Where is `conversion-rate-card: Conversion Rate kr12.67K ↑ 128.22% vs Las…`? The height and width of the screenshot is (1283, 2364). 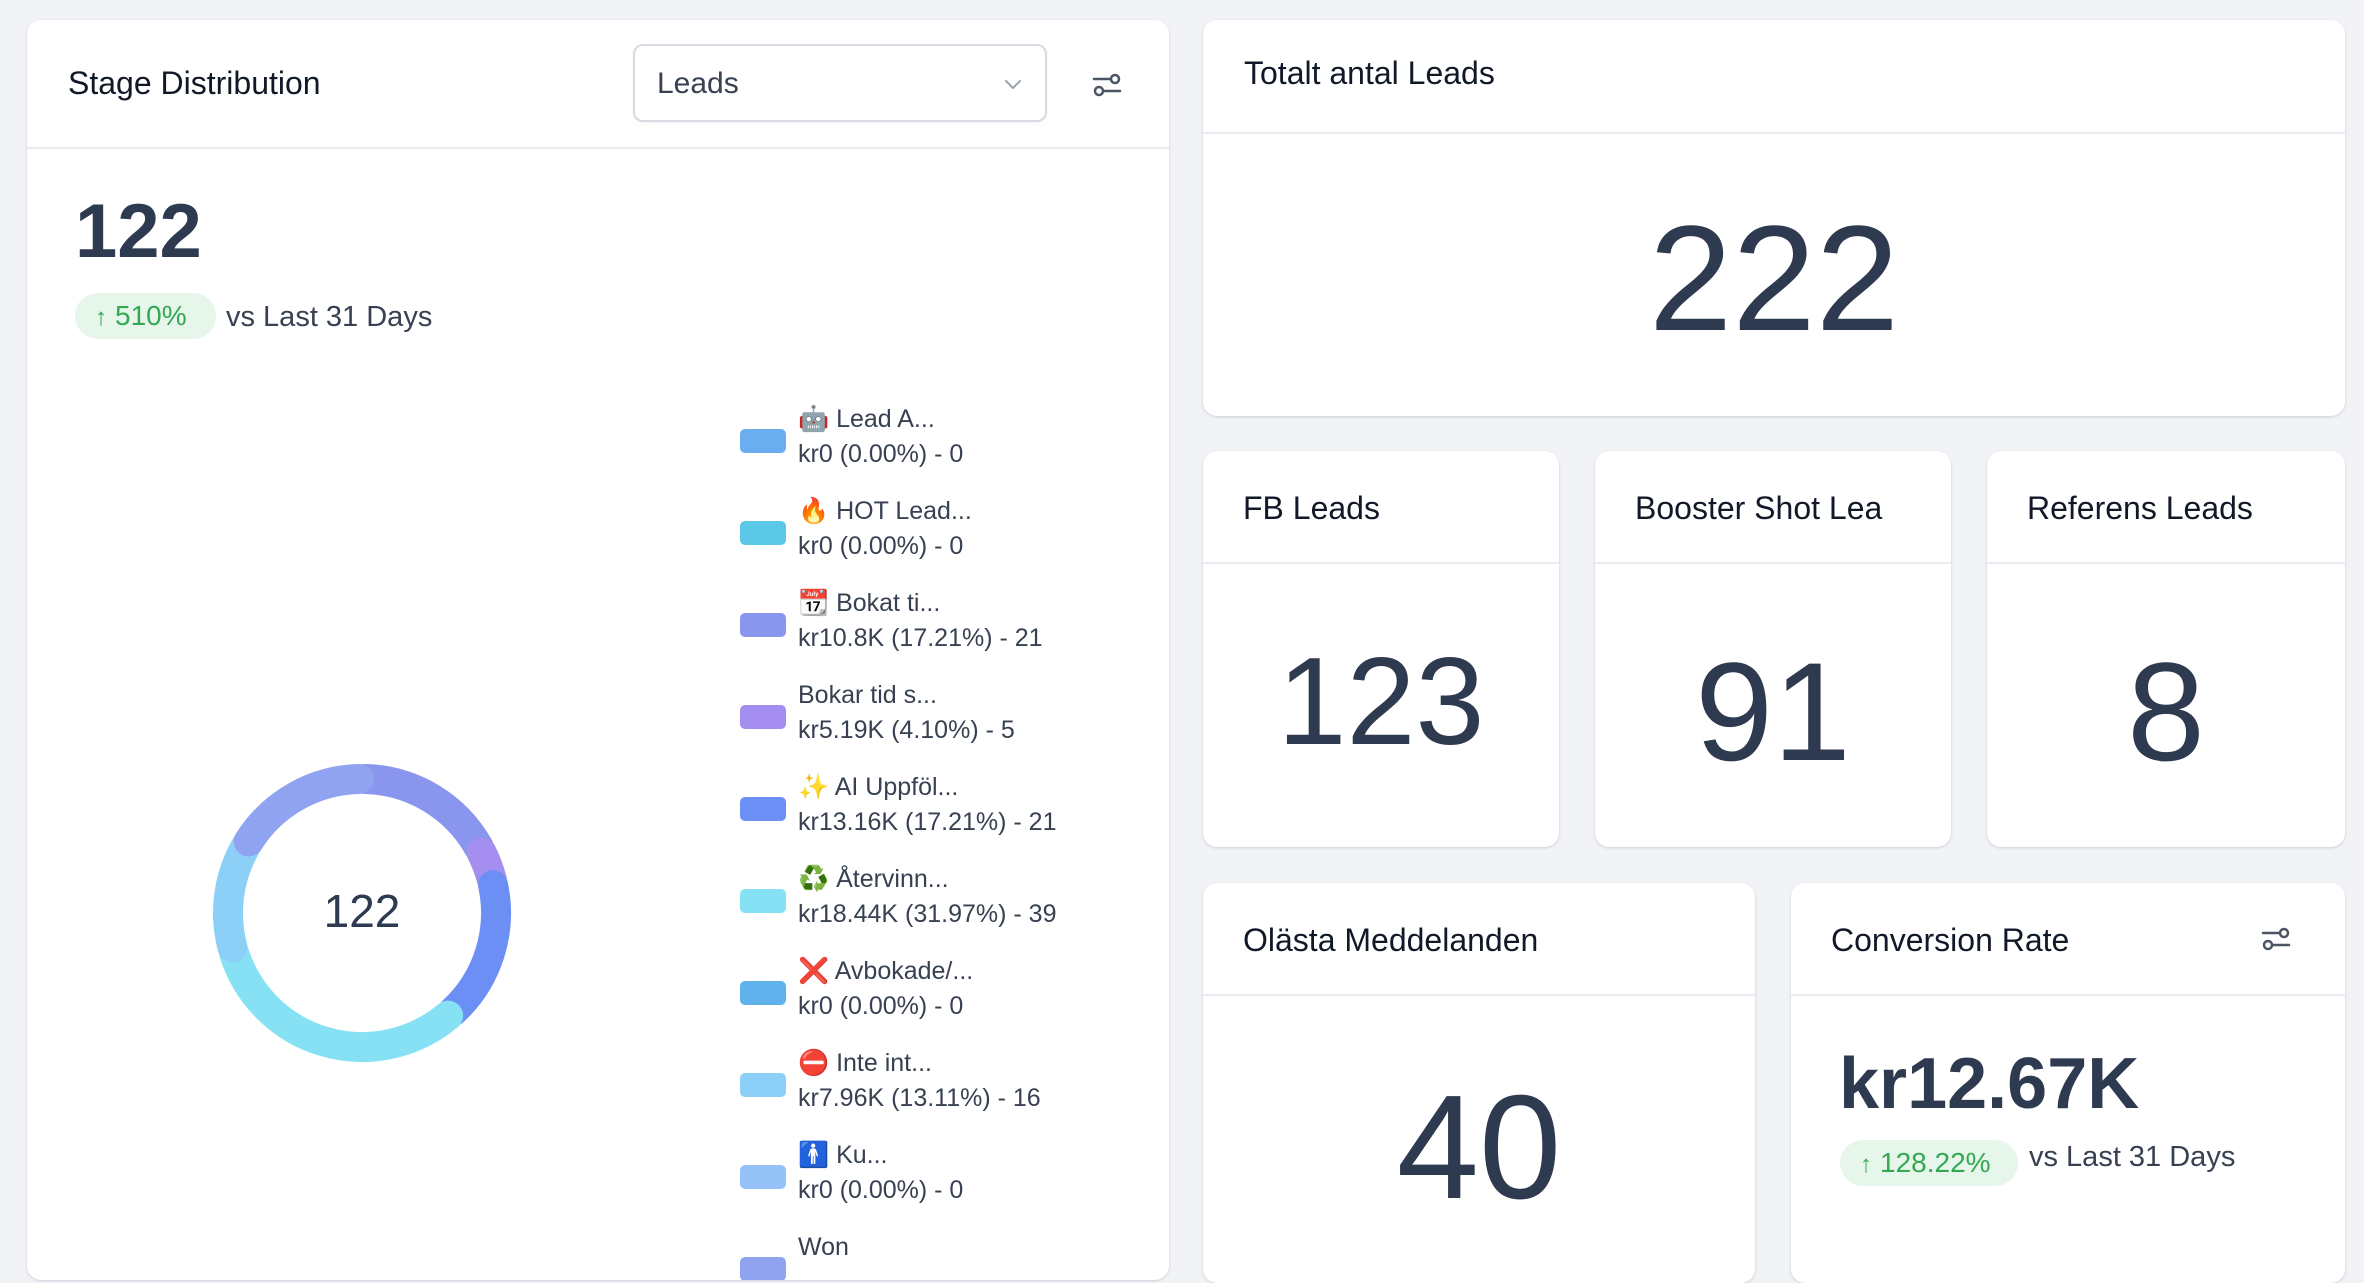 conversion-rate-card: Conversion Rate kr12.67K ↑ 128.22% vs Las… is located at coordinates (2068, 1083).